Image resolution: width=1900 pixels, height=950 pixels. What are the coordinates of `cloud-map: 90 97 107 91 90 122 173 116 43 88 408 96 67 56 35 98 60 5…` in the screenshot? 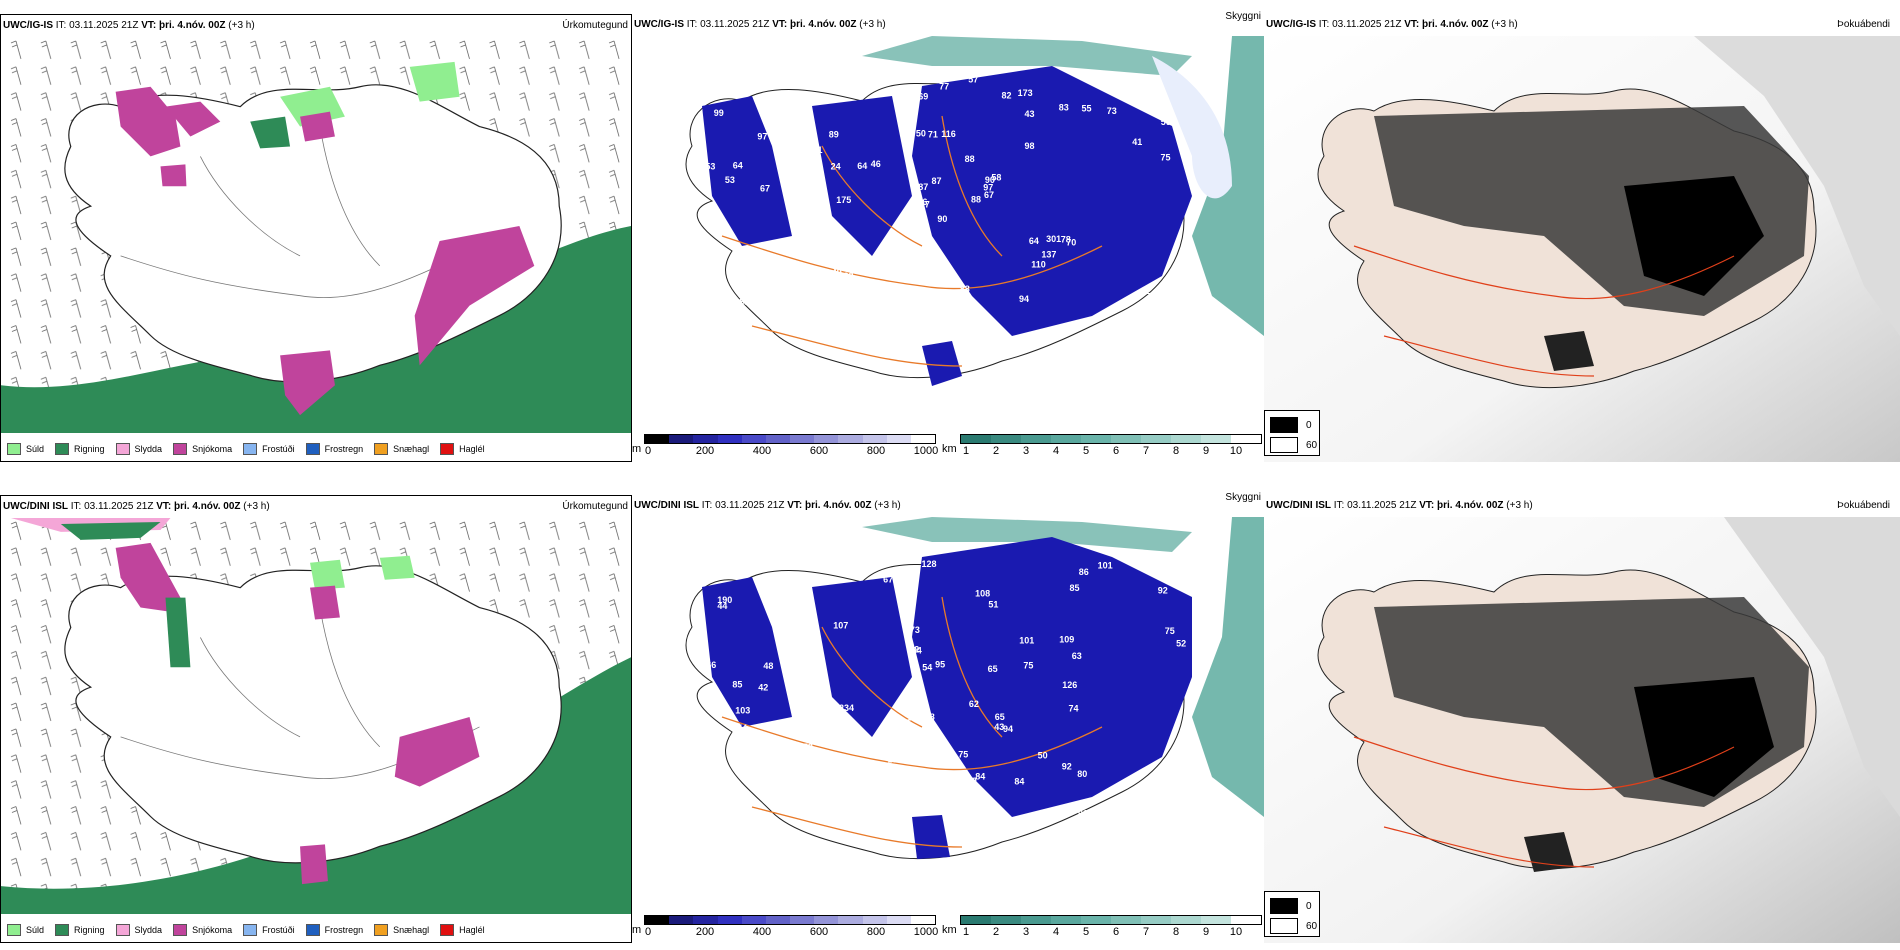 It's located at (948, 235).